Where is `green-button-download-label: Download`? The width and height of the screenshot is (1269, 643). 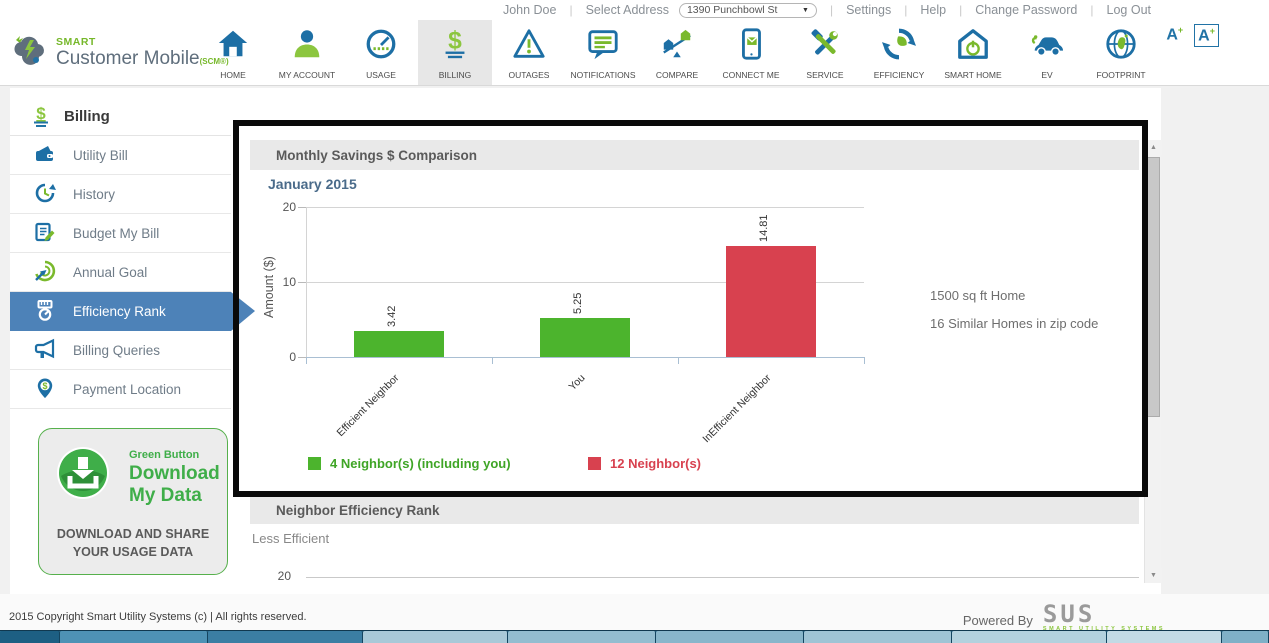 green-button-download-label: Download is located at coordinates (174, 473).